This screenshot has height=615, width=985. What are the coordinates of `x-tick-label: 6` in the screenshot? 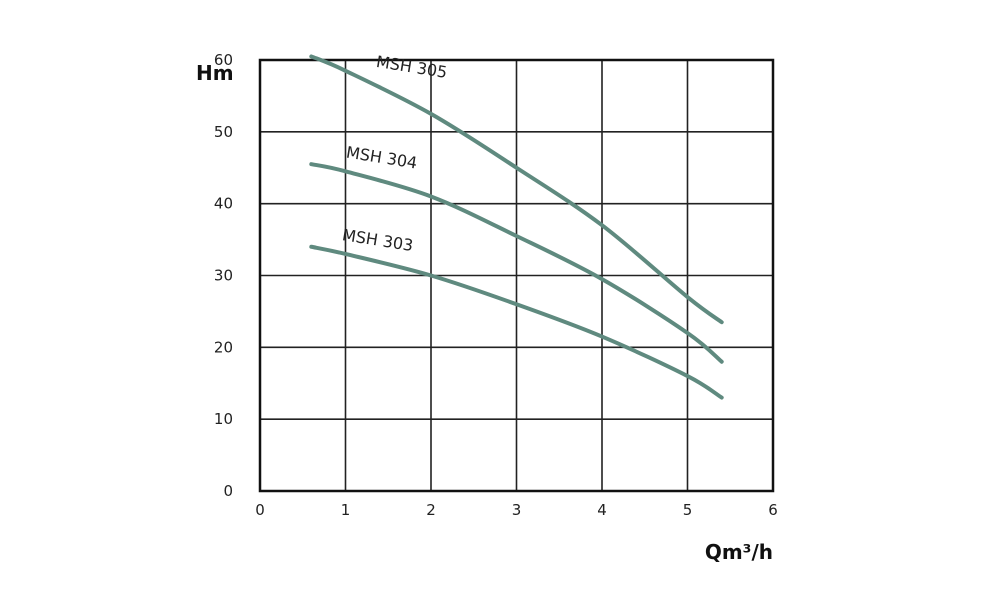 It's located at (773, 510).